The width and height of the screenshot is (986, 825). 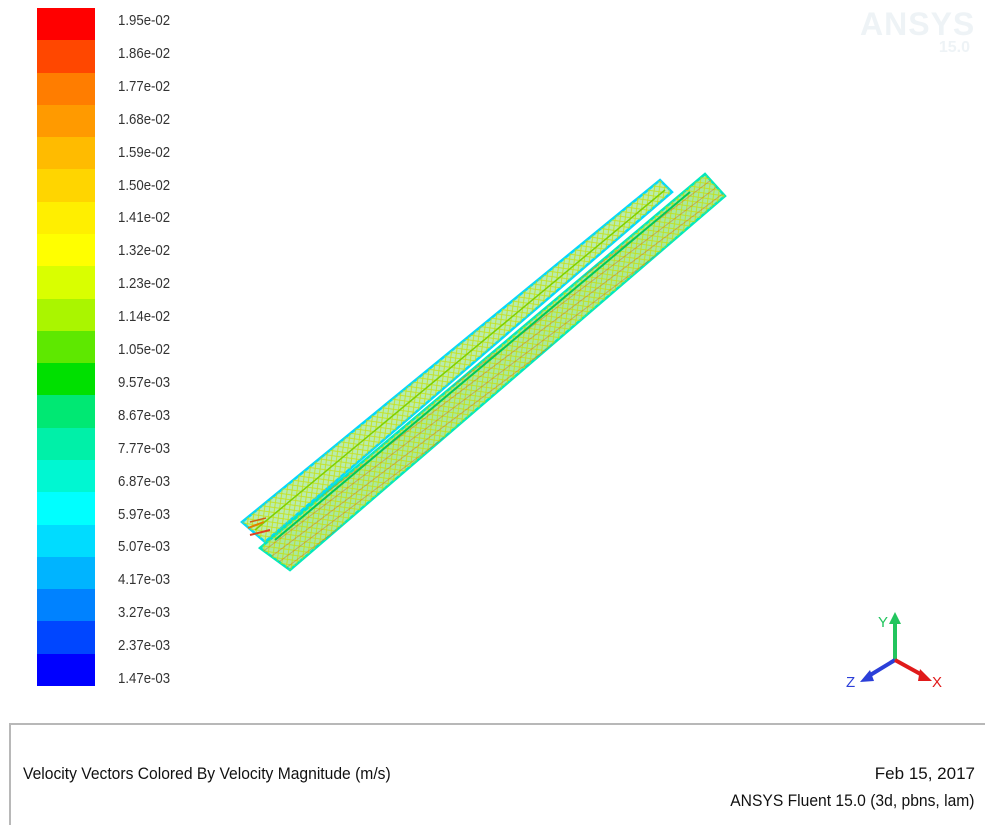 What do you see at coordinates (144, 612) in the screenshot?
I see `legend-label: 3.27e-03` at bounding box center [144, 612].